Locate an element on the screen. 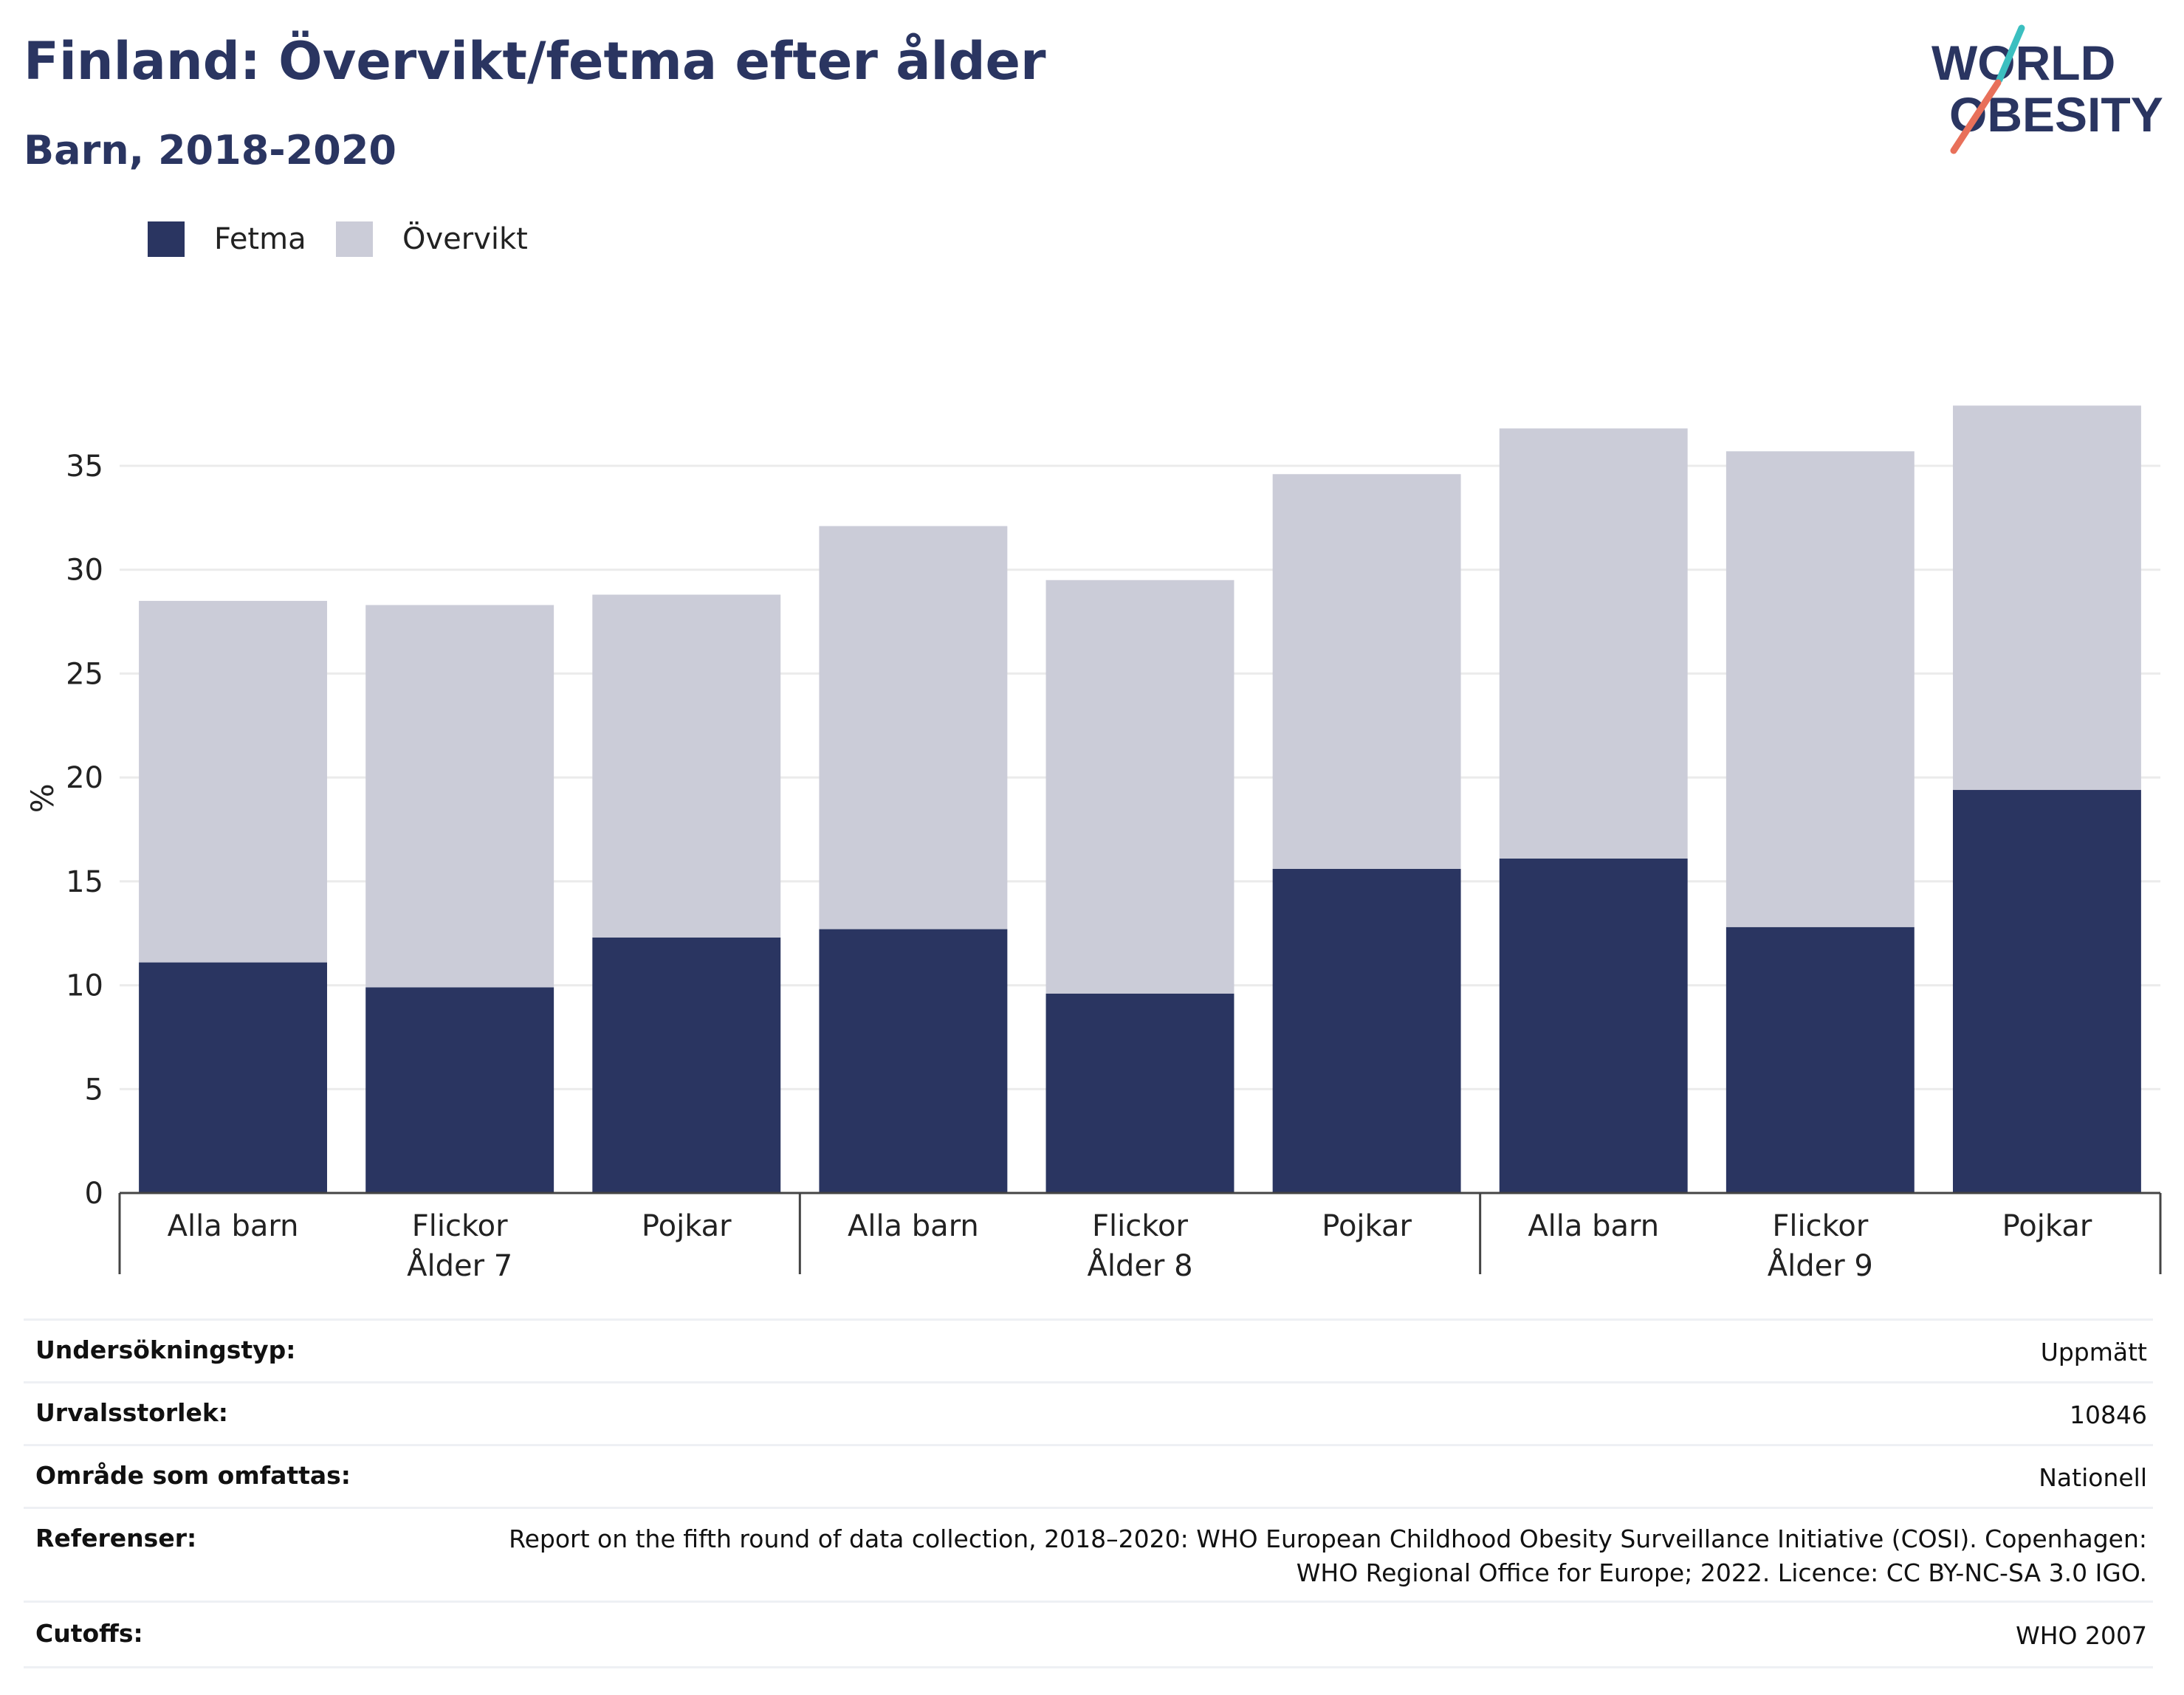  area-value: Nationell is located at coordinates (2093, 1477).